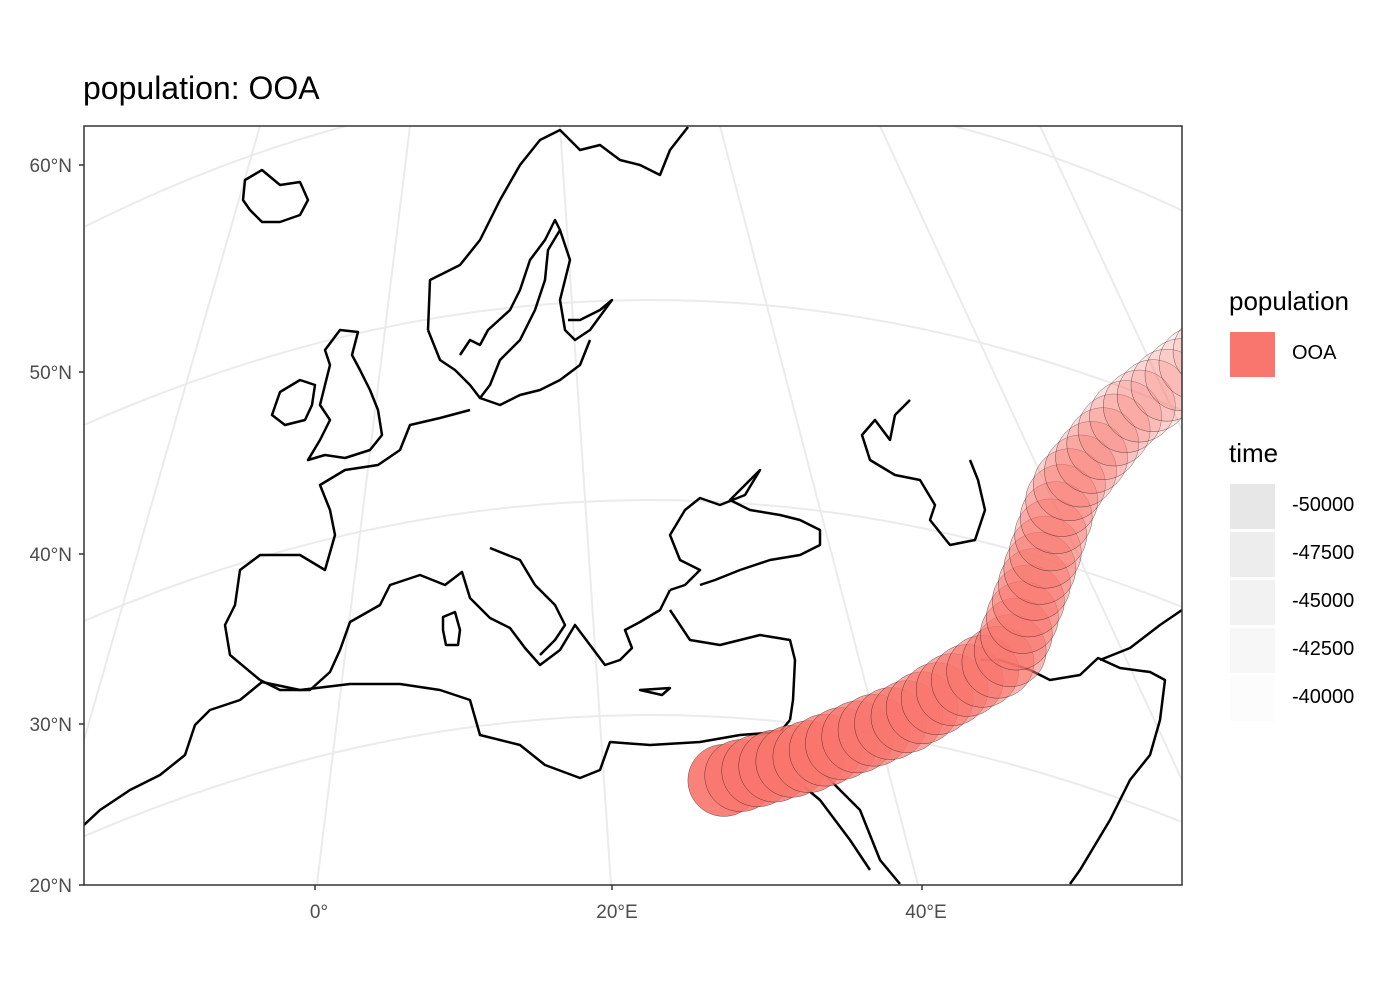 Image resolution: width=1400 pixels, height=1000 pixels. Describe the element at coordinates (201, 88) in the screenshot. I see `plot-title: population: OOA` at that location.